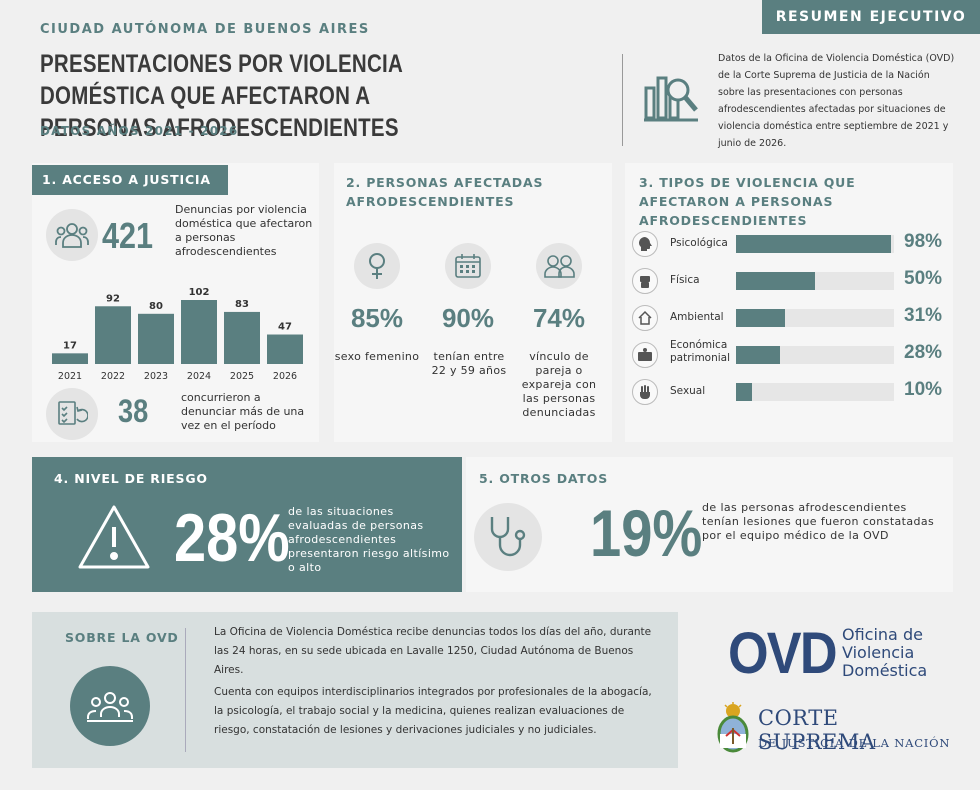 This screenshot has width=980, height=790. Describe the element at coordinates (156, 376) in the screenshot. I see `bar-year-label: 2023` at that location.